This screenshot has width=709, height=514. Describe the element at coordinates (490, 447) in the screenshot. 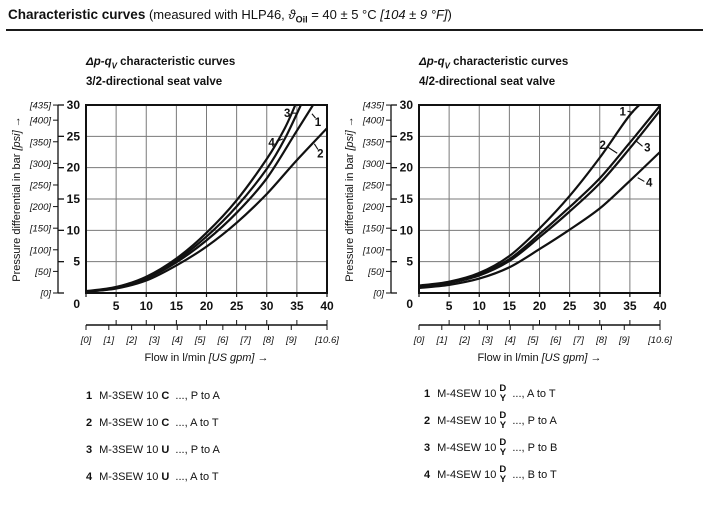

I see `legend-row-3: 3 M-4SEW 10 D Y ..., P to B` at that location.